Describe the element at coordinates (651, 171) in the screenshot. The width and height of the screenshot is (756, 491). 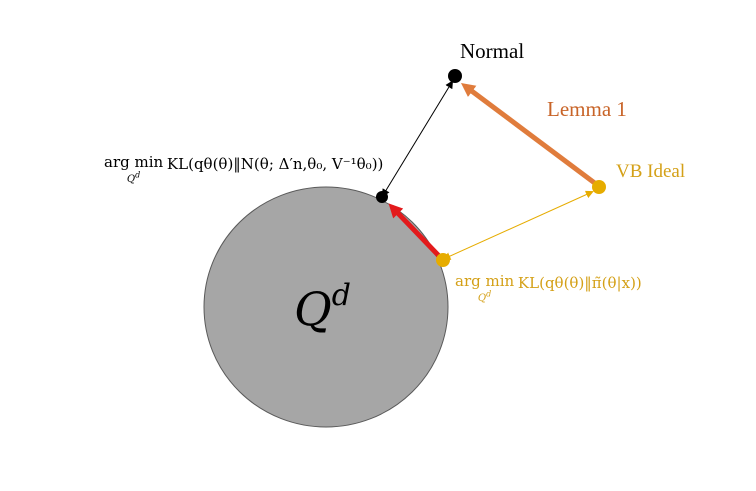
I see `vb-ideal-label: VB Ideal` at that location.